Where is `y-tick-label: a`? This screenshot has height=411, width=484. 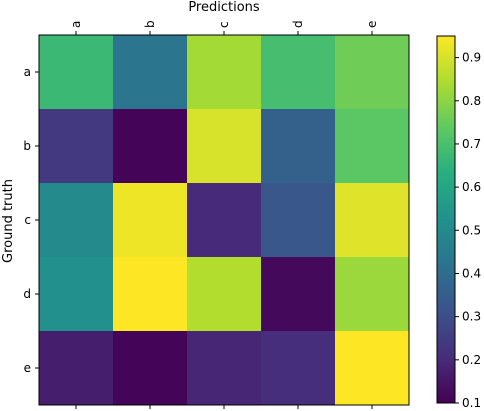 y-tick-label: a is located at coordinates (27, 72).